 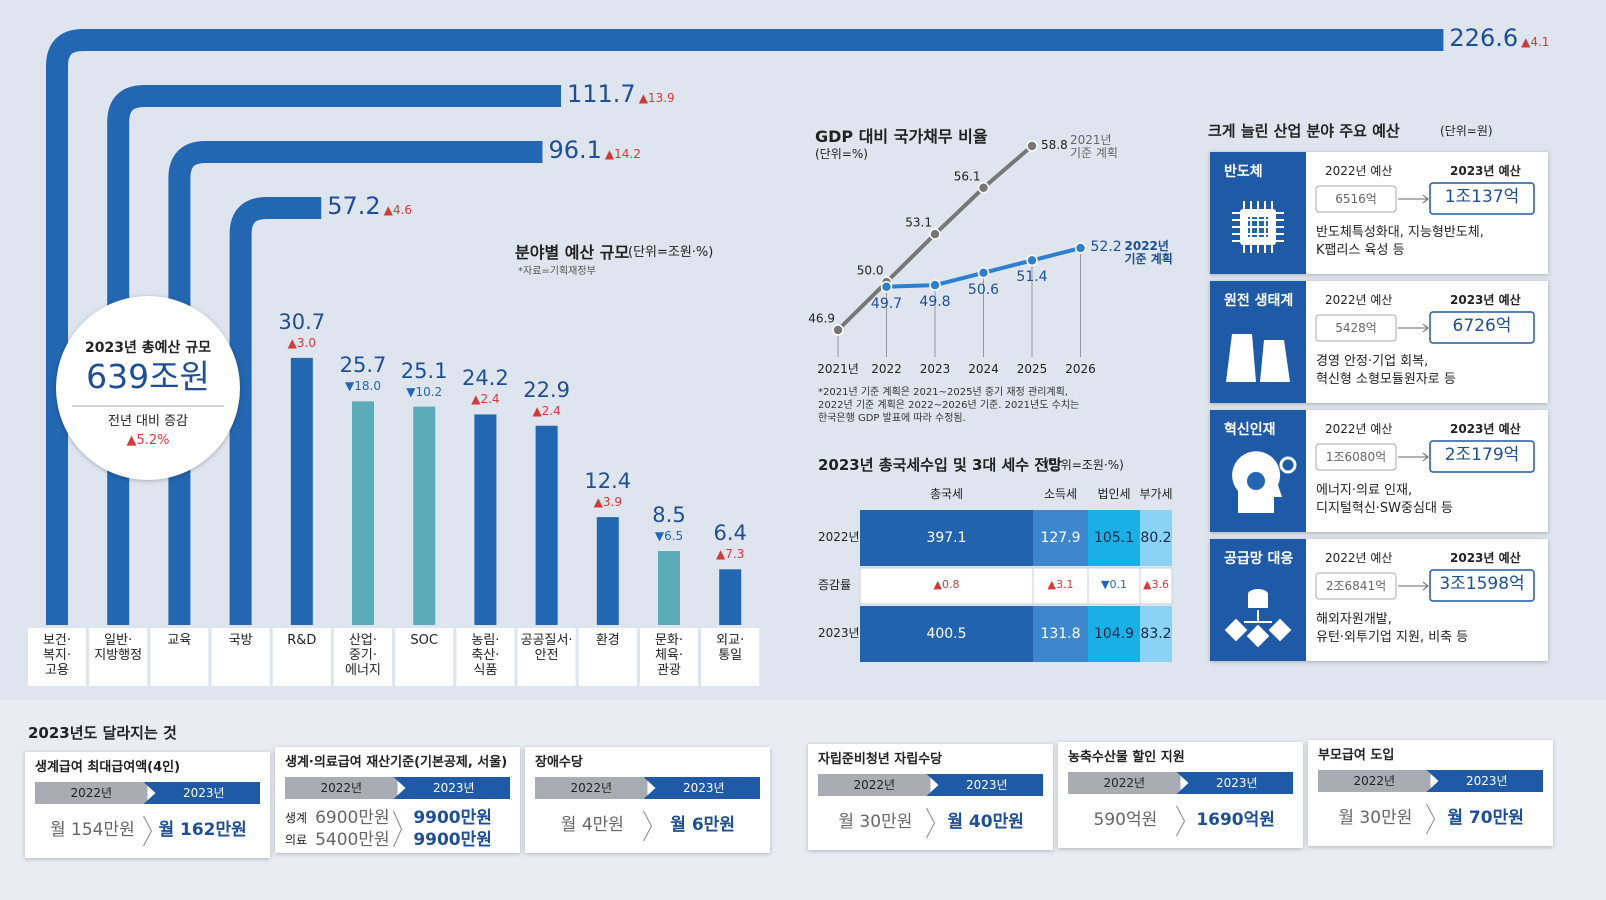 I want to click on panel-side, so click(x=1258, y=342).